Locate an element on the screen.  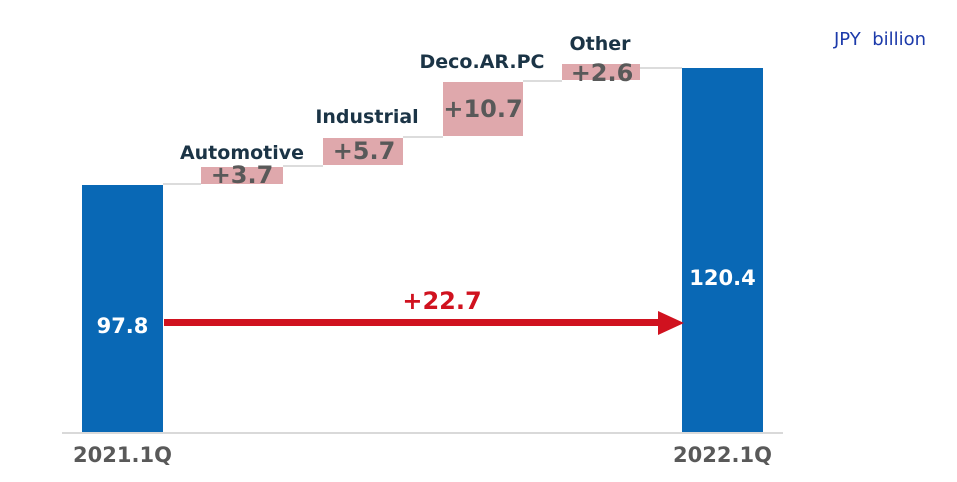
start-total-bar is located at coordinates (122, 309).